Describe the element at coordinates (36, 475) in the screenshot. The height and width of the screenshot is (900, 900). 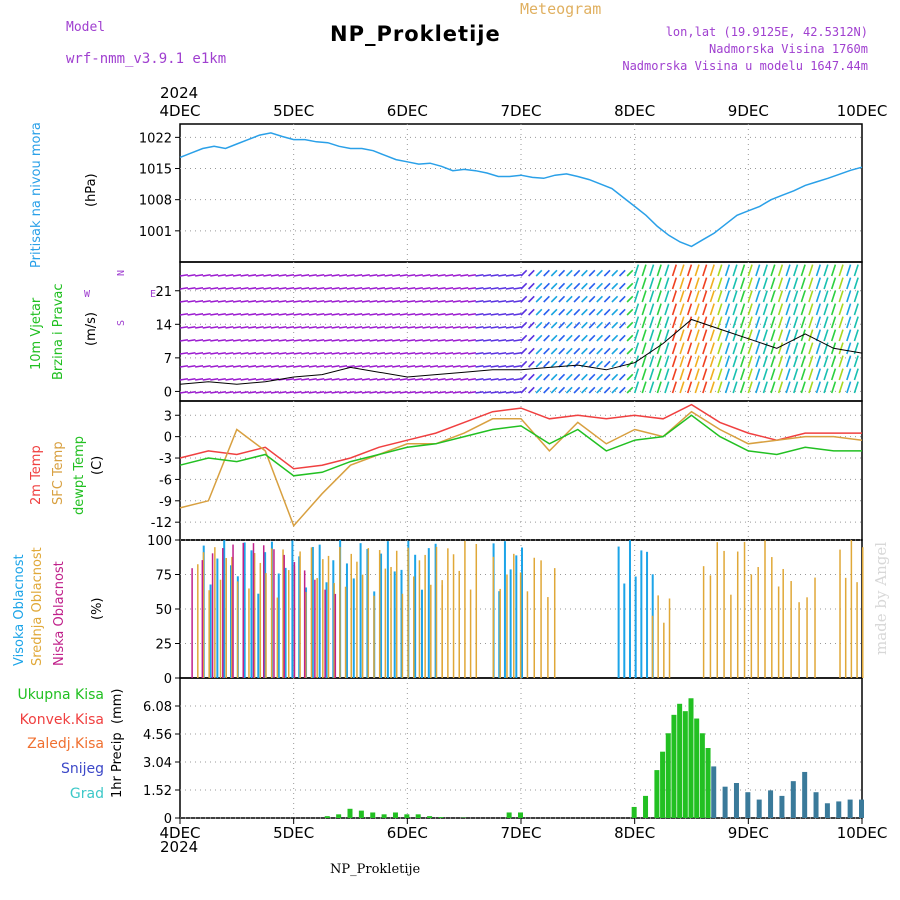
I see `temp-ylabel-2m: 2m Temp` at that location.